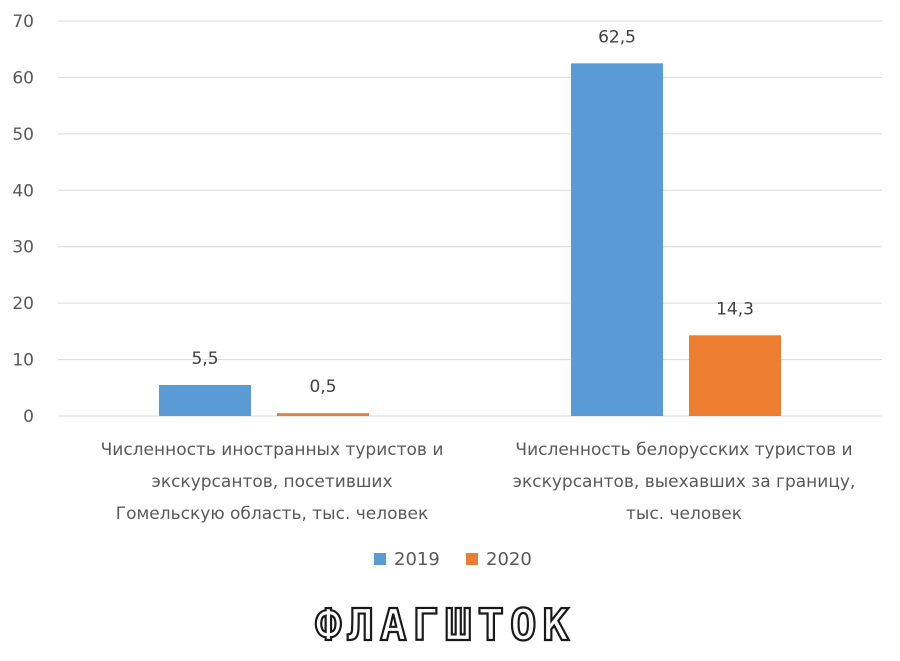  I want to click on data-label: 0,5, so click(322, 387).